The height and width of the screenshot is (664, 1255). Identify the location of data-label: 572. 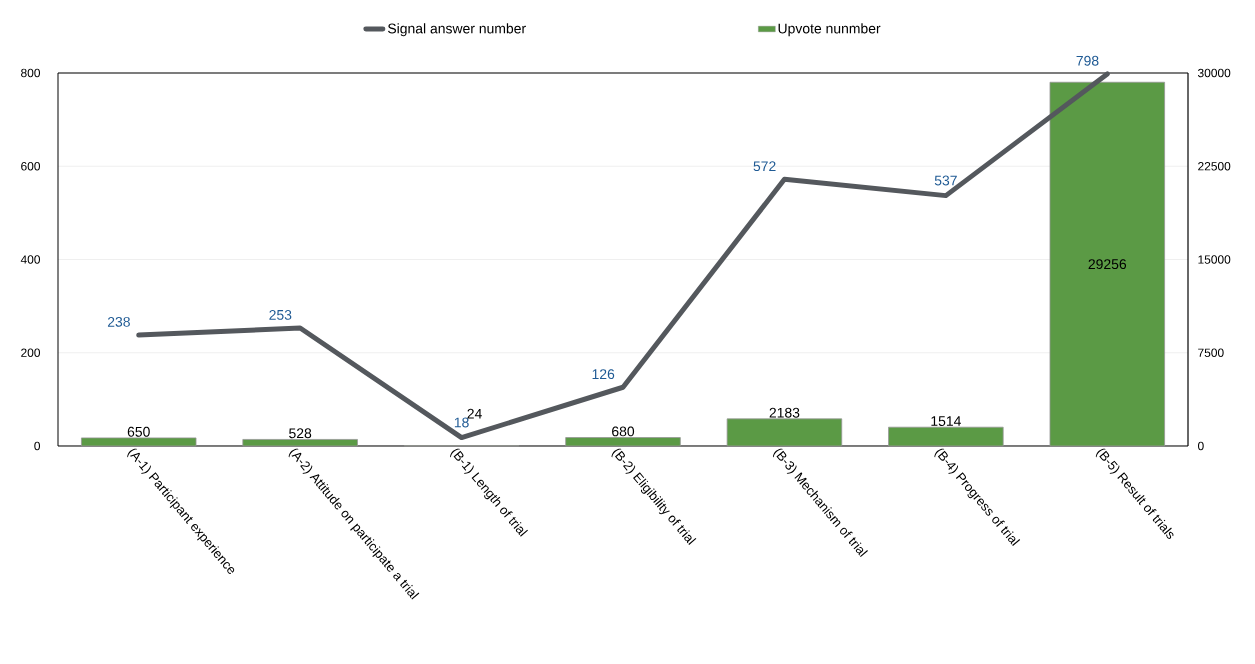
(764, 166).